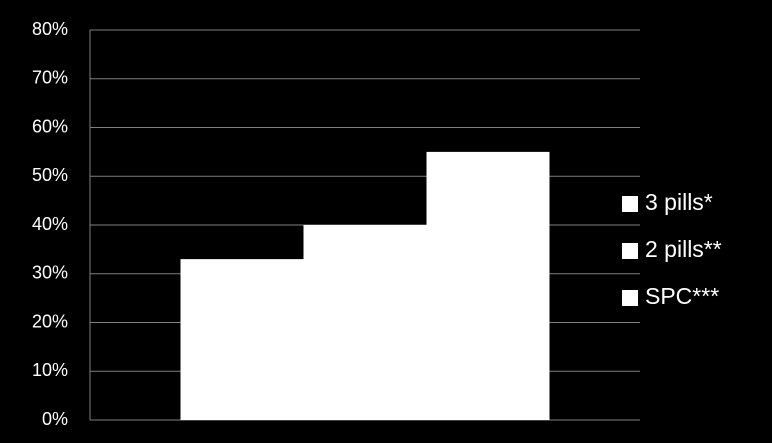 Image resolution: width=772 pixels, height=443 pixels. Describe the element at coordinates (55, 419) in the screenshot. I see `y-tick-label: 0%` at that location.